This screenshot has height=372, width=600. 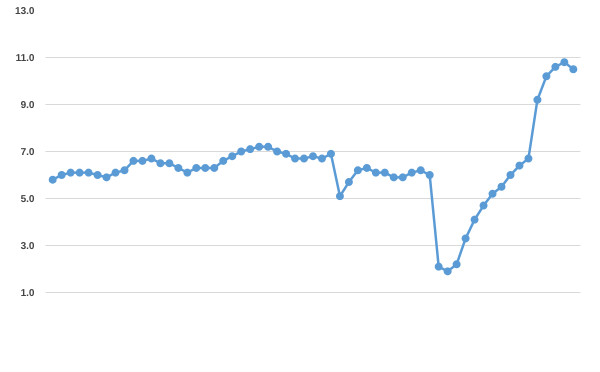 What do you see at coordinates (27, 199) in the screenshot?
I see `y-tick-label: 5.0` at bounding box center [27, 199].